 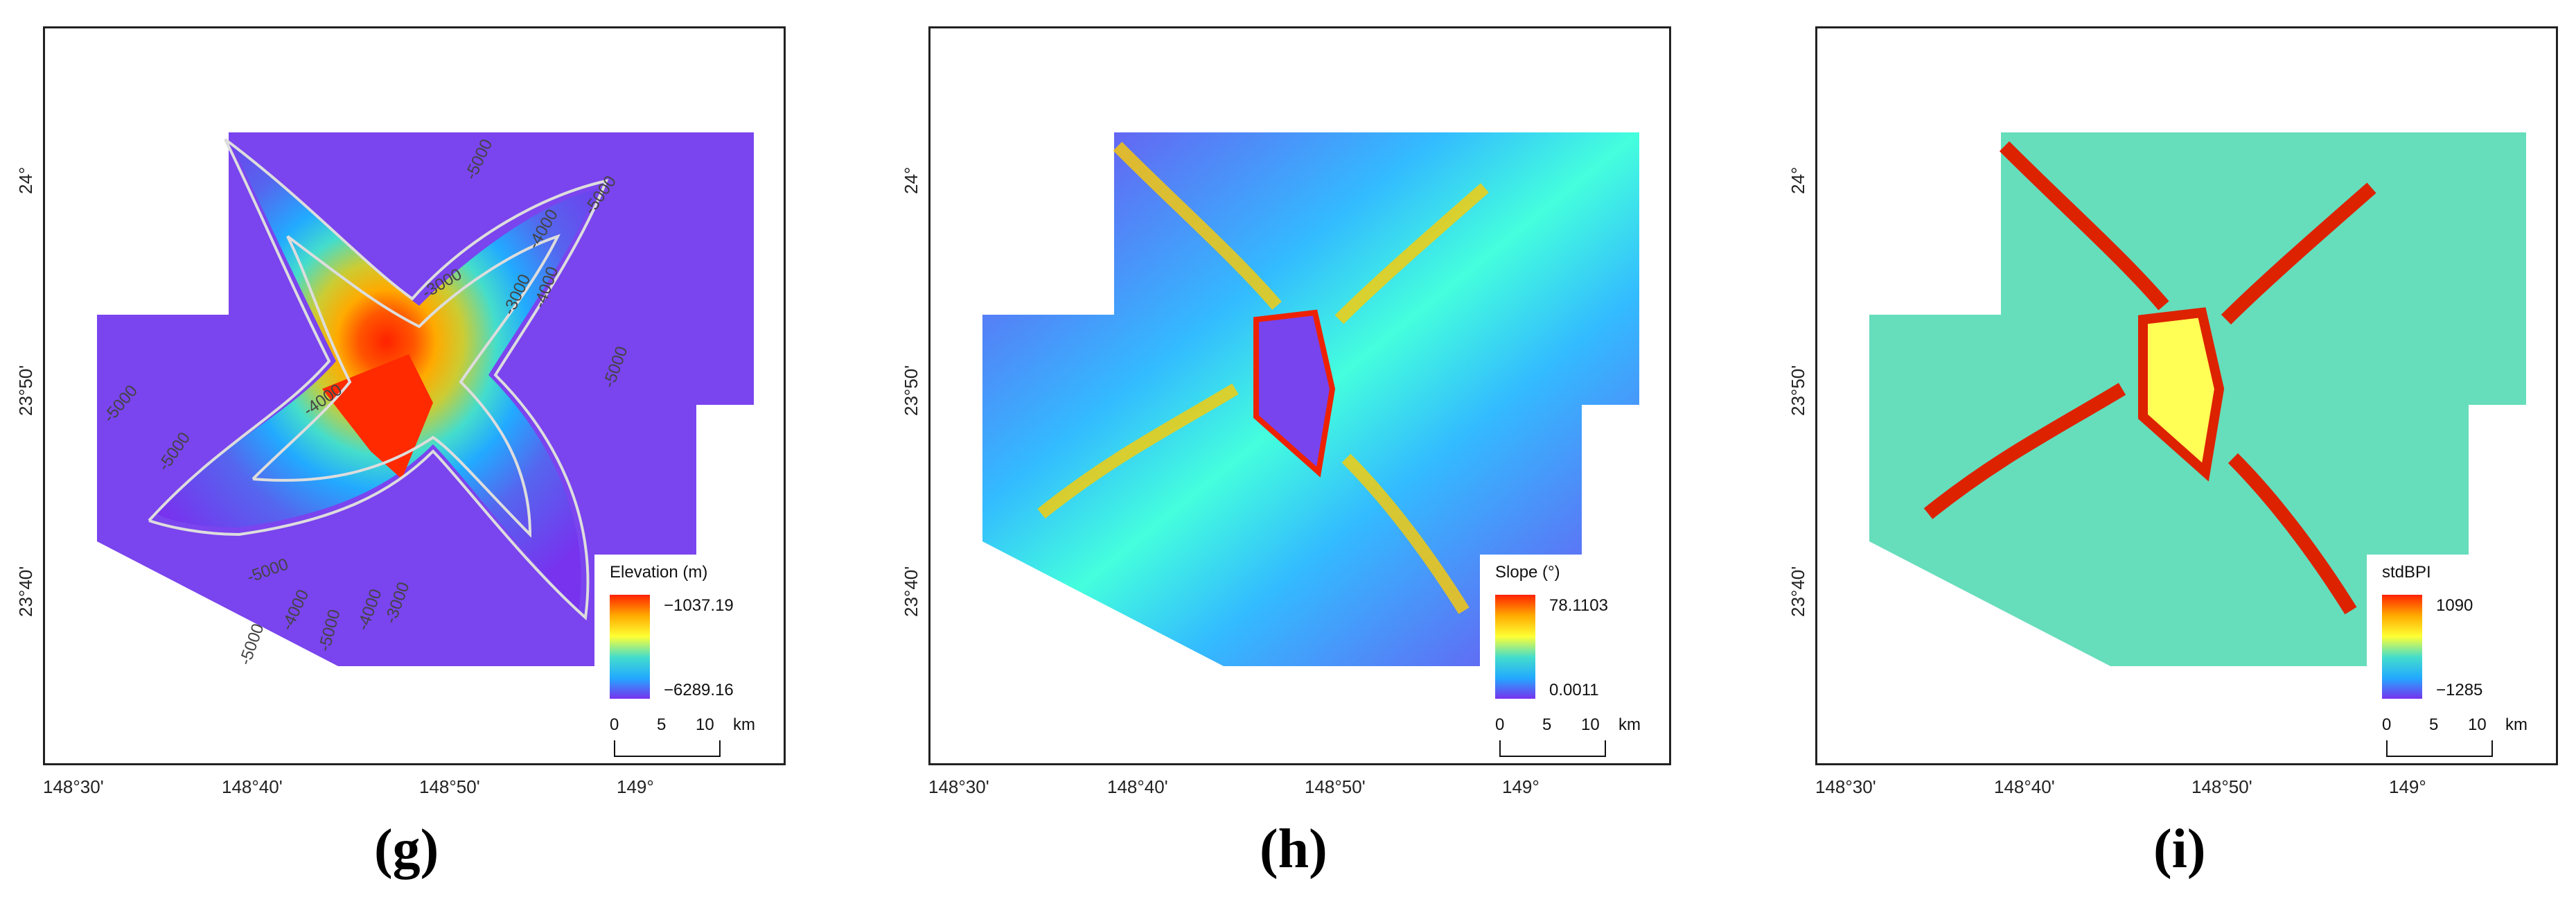 What do you see at coordinates (2460, 659) in the screenshot?
I see `legend-i: stdBPI 1090 −1285 0 5 10 km` at bounding box center [2460, 659].